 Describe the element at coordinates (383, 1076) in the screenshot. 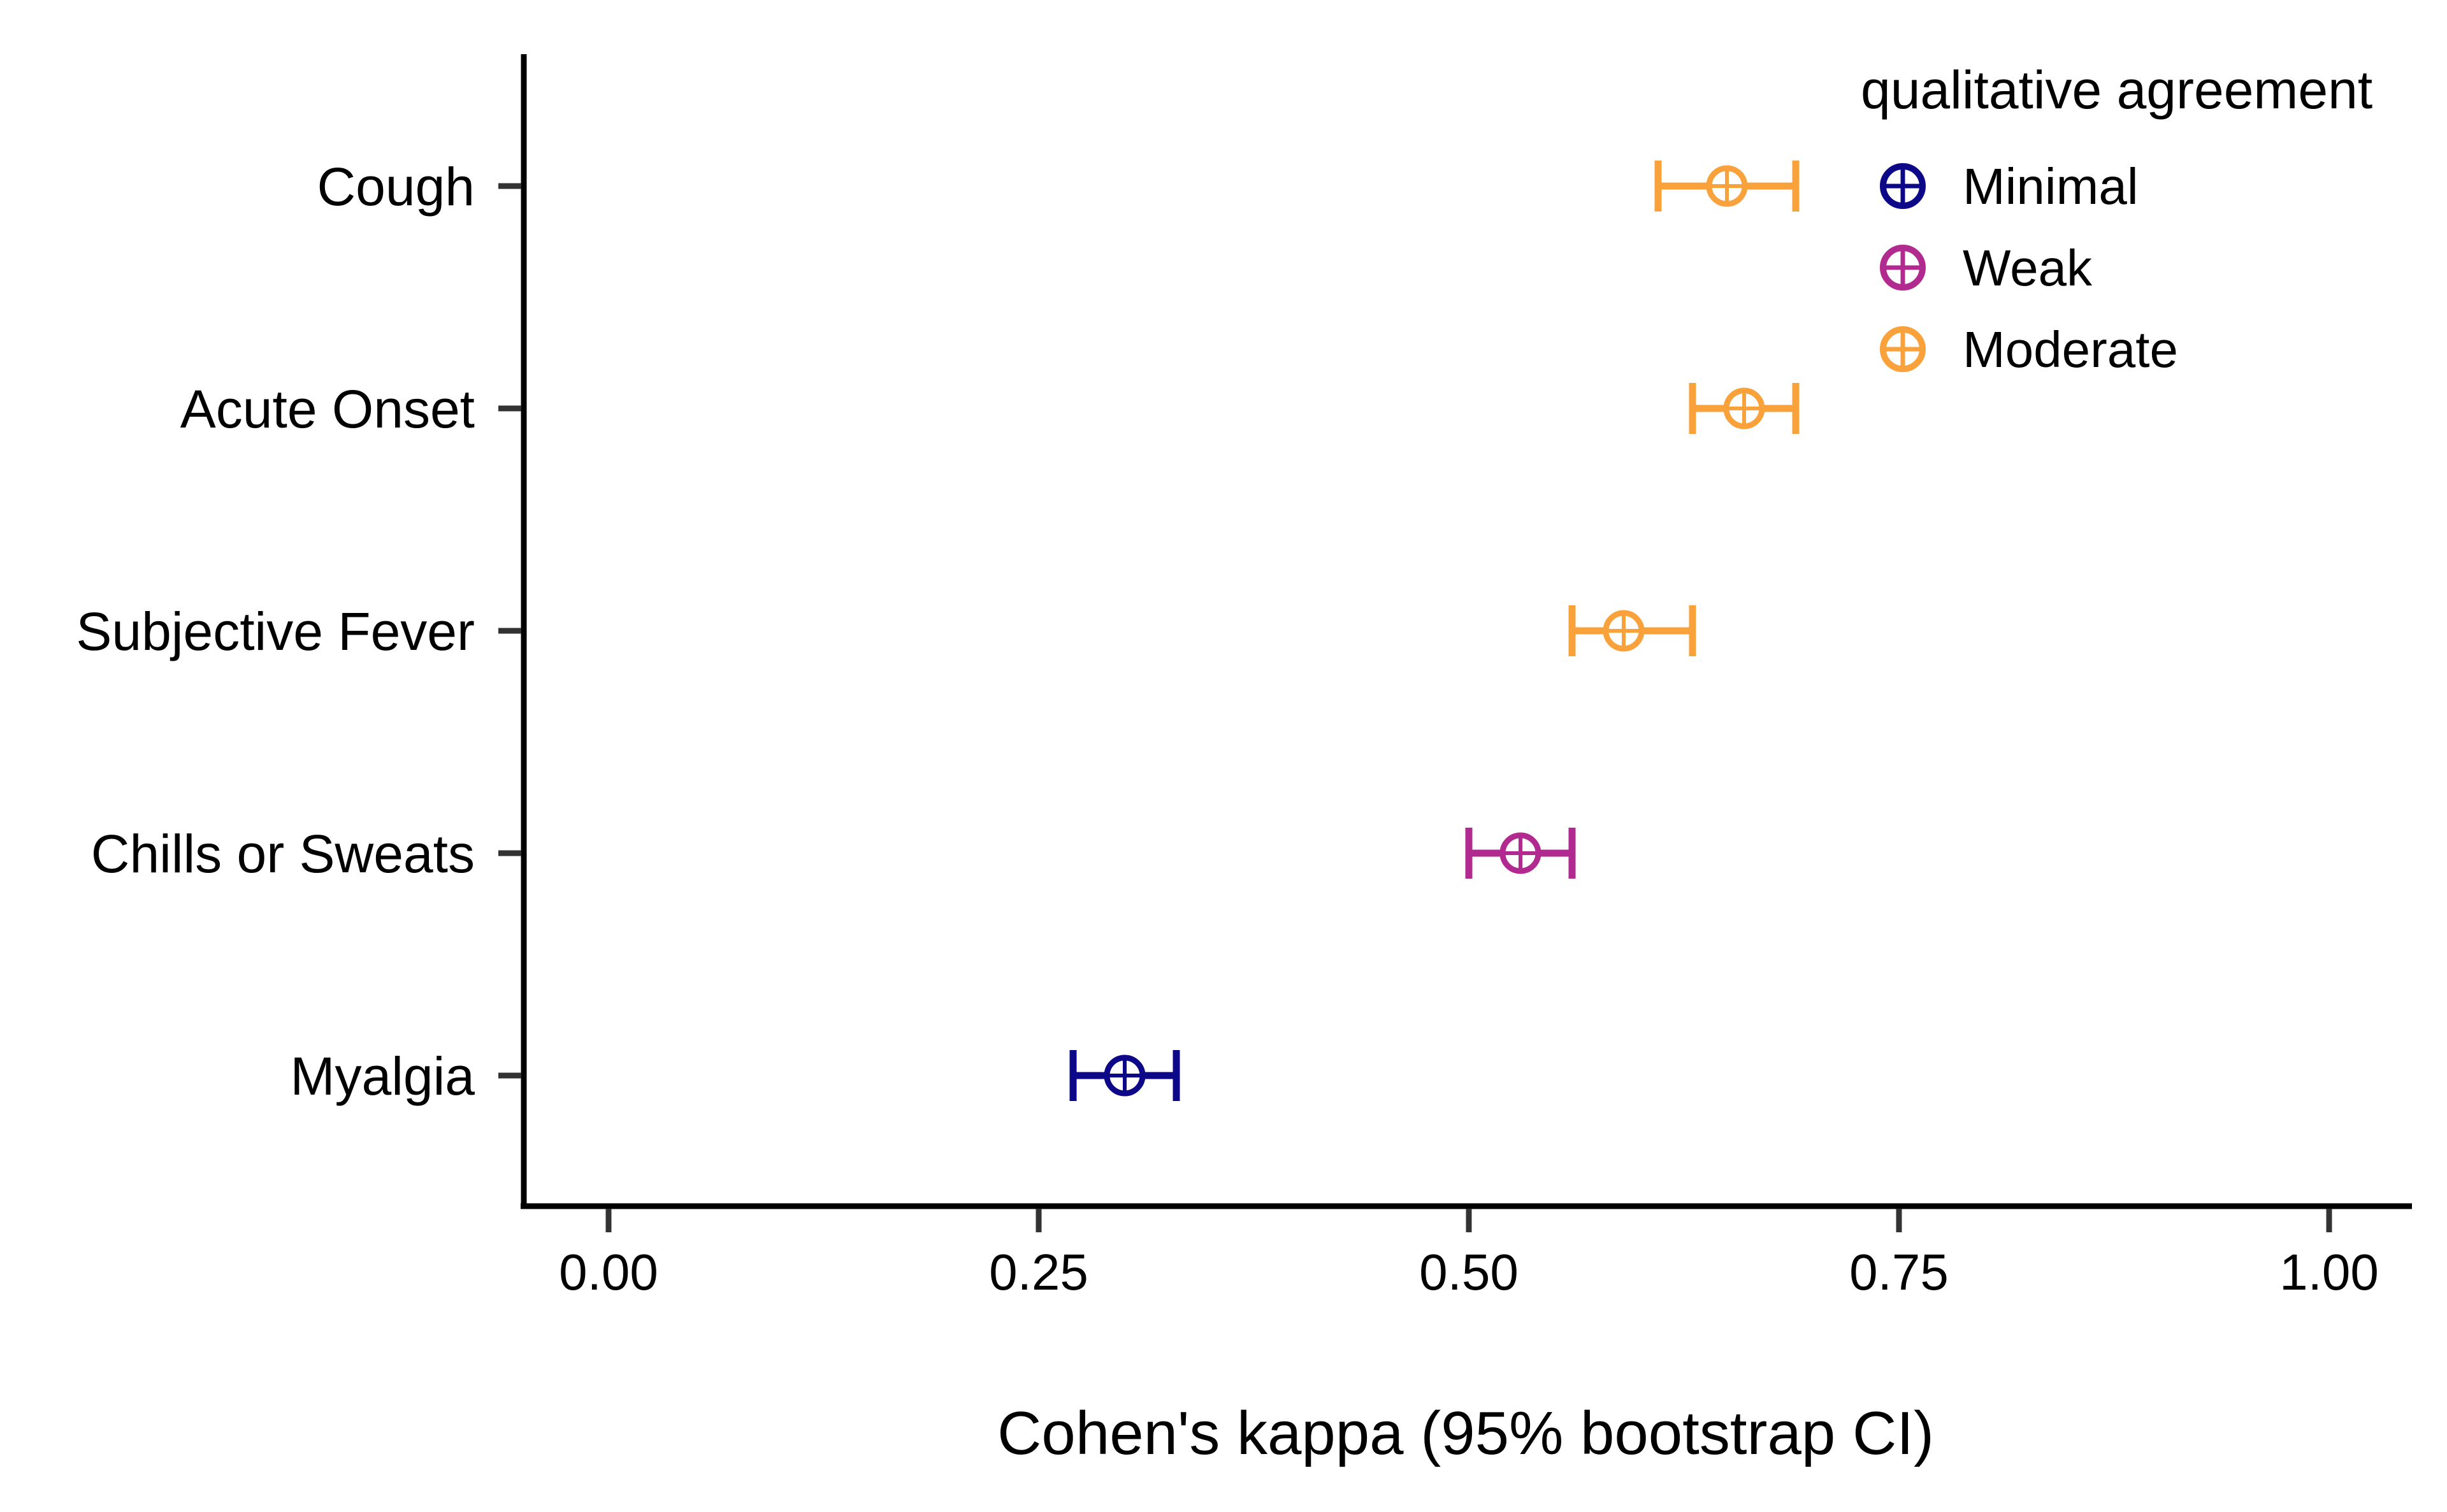

I see `y-tick-label: Myalgia` at that location.